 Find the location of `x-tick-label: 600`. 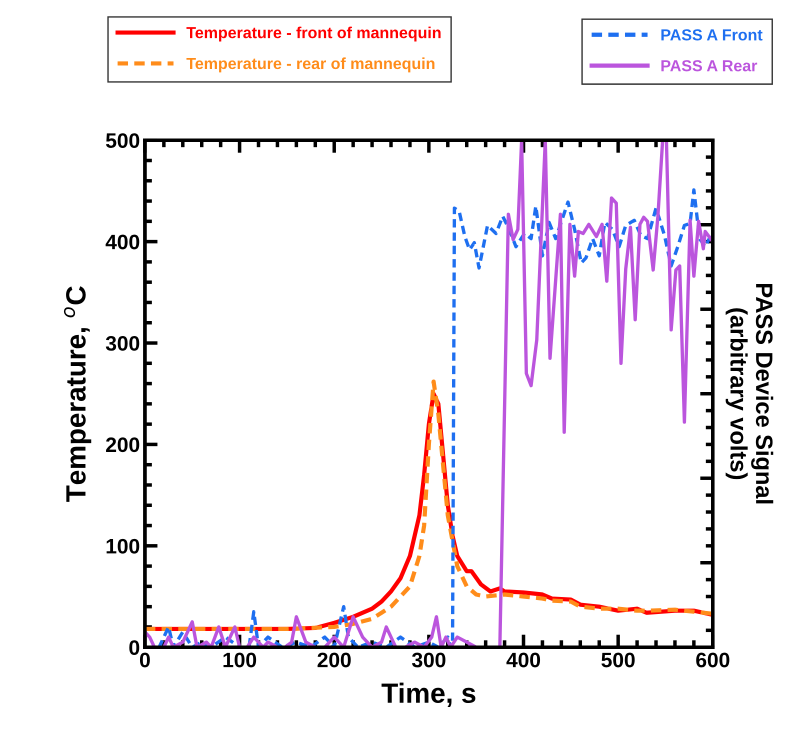

x-tick-label: 600 is located at coordinates (713, 660).